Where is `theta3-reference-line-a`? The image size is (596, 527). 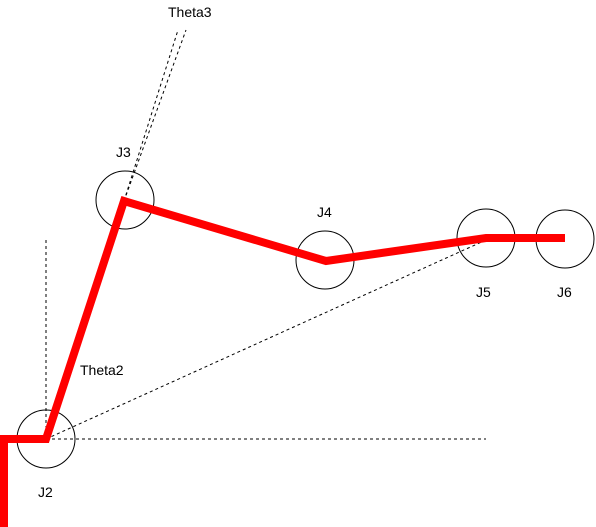 theta3-reference-line-a is located at coordinates (151, 115).